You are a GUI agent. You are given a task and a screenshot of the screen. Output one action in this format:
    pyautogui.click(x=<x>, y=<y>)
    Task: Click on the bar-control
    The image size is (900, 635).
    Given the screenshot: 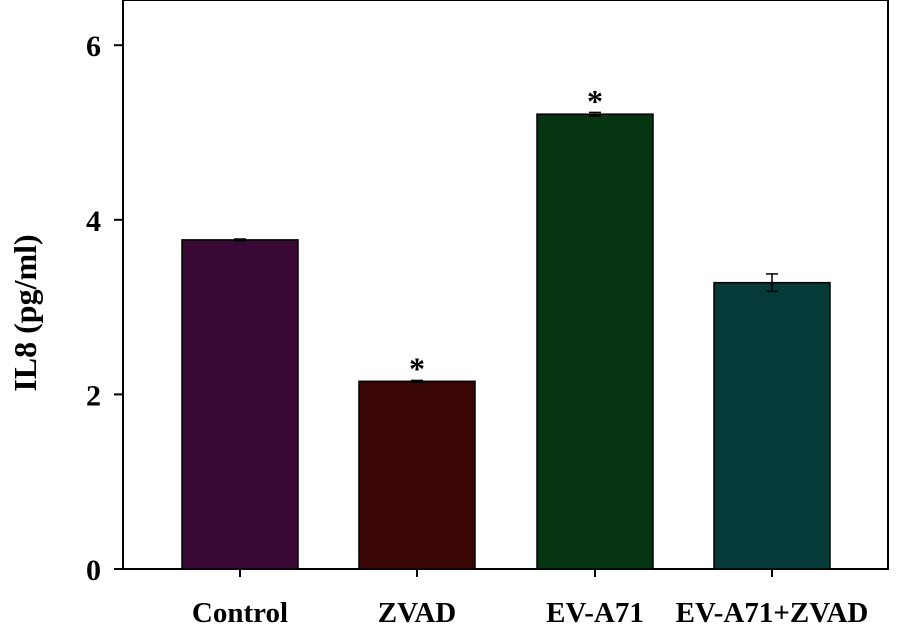 What is the action you would take?
    pyautogui.click(x=240, y=404)
    